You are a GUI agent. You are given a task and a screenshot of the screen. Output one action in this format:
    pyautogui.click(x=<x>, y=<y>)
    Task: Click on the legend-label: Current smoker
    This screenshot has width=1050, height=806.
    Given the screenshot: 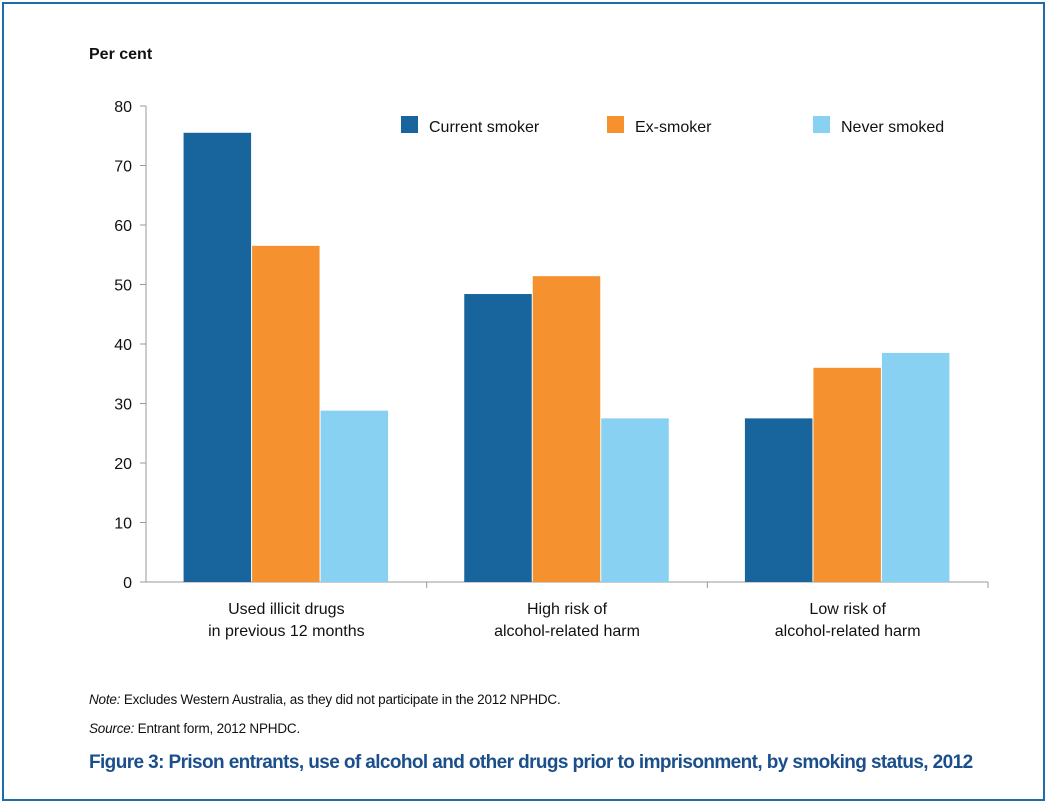 What is the action you would take?
    pyautogui.click(x=484, y=127)
    